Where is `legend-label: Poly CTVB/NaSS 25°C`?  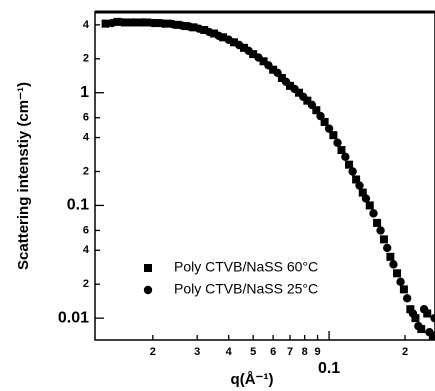
legend-label: Poly CTVB/NaSS 25°C is located at coordinates (246, 289).